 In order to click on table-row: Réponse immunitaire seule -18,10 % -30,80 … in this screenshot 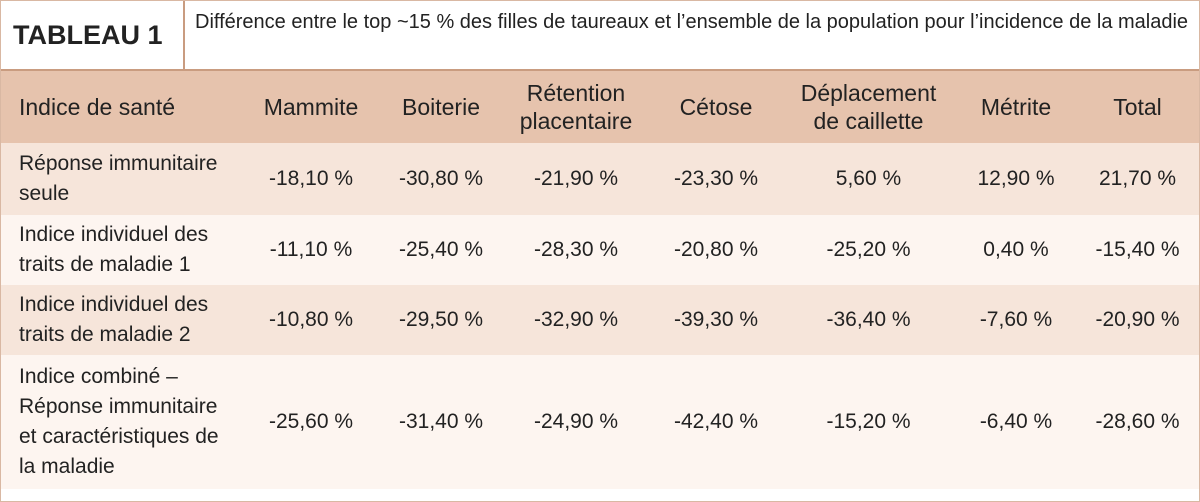, I will do `click(600, 179)`.